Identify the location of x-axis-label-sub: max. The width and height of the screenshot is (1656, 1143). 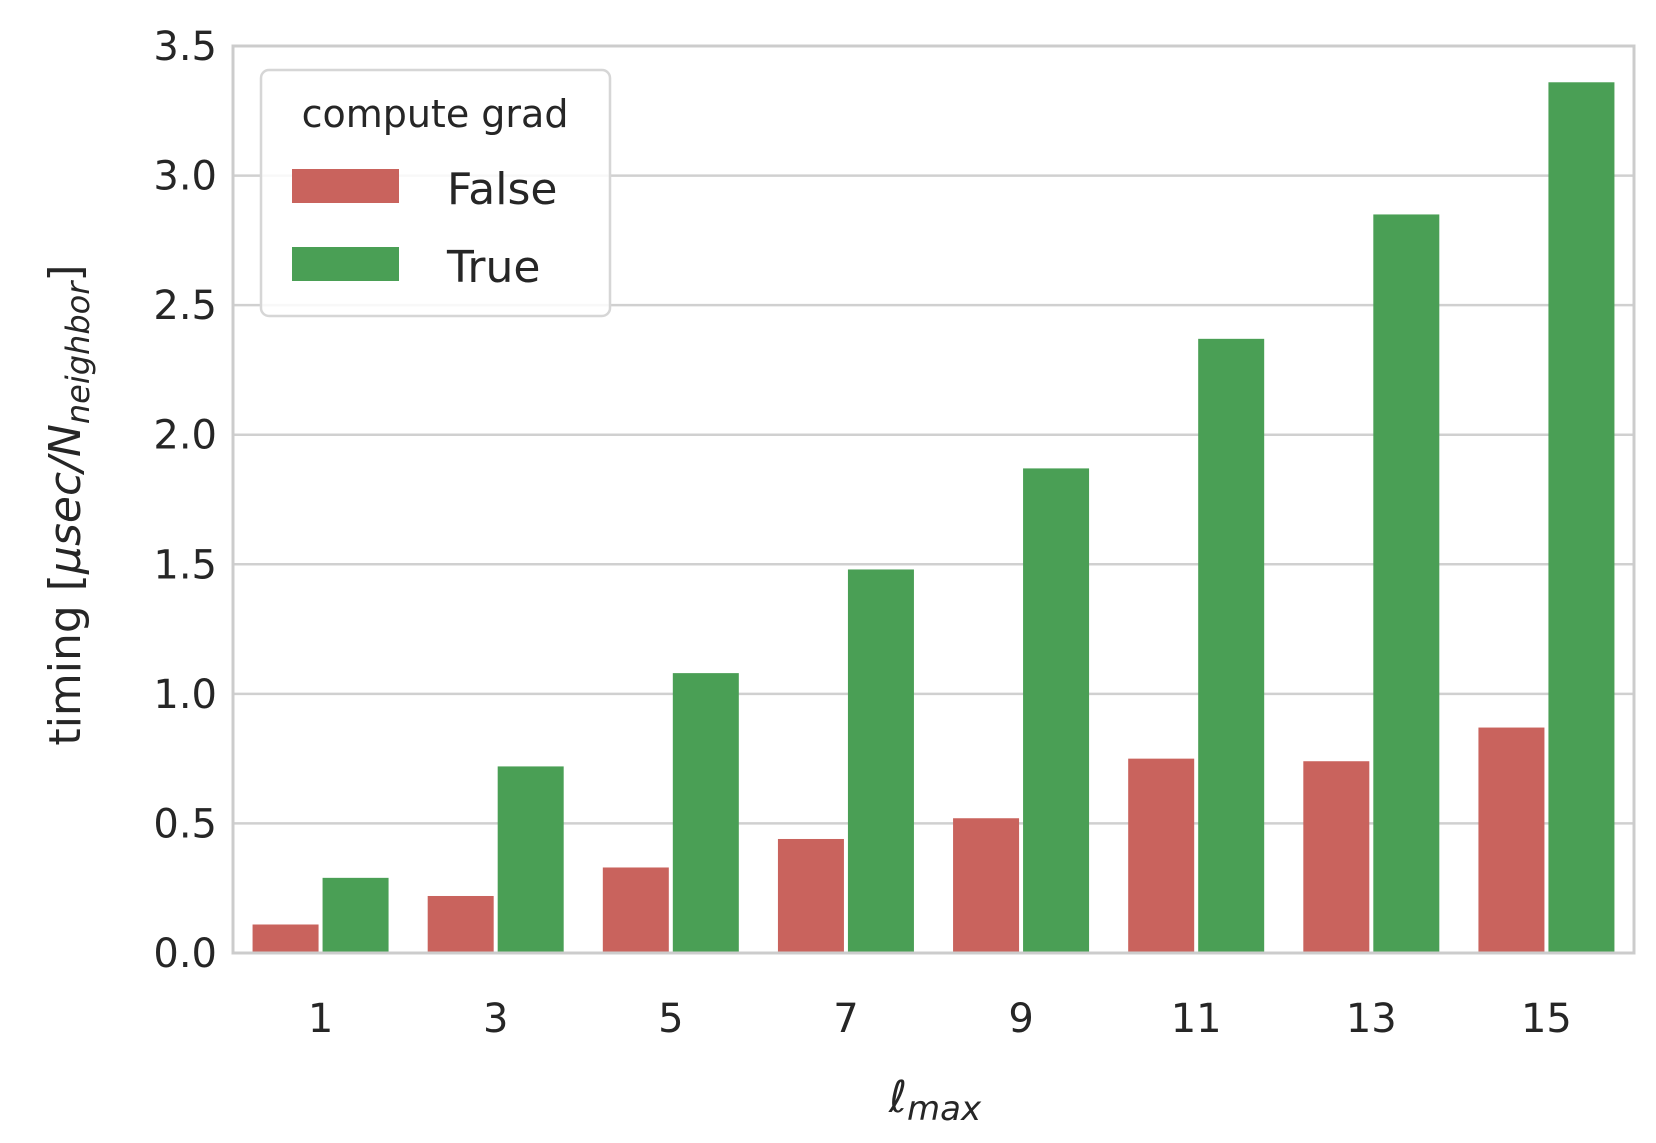
(944, 1109).